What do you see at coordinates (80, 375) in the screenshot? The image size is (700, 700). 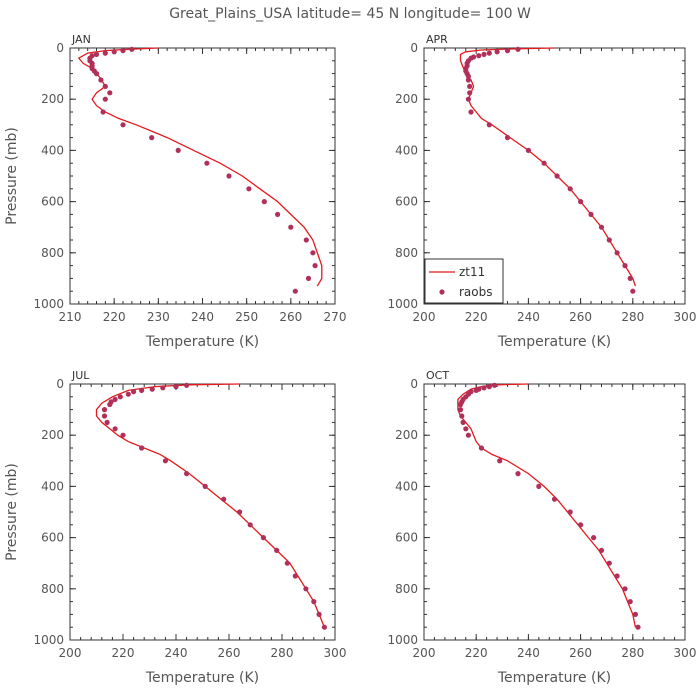 I see `panel-label: JUL` at bounding box center [80, 375].